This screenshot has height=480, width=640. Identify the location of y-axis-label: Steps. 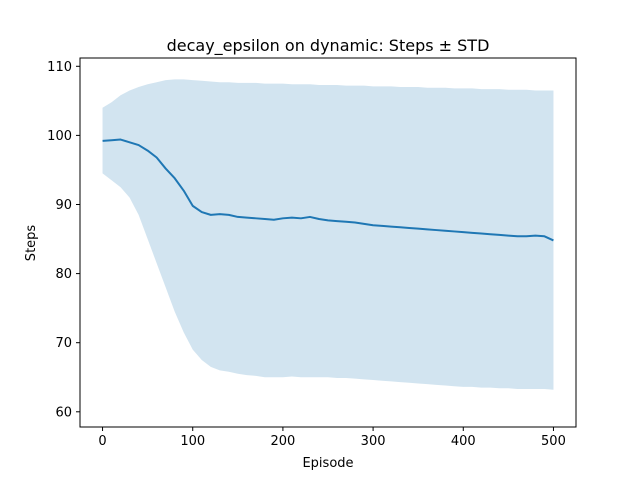
(31, 243).